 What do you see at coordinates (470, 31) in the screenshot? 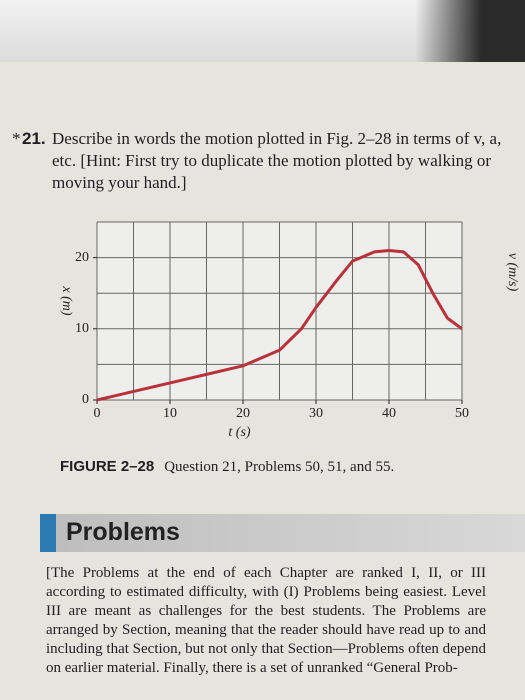
I see `shadow` at bounding box center [470, 31].